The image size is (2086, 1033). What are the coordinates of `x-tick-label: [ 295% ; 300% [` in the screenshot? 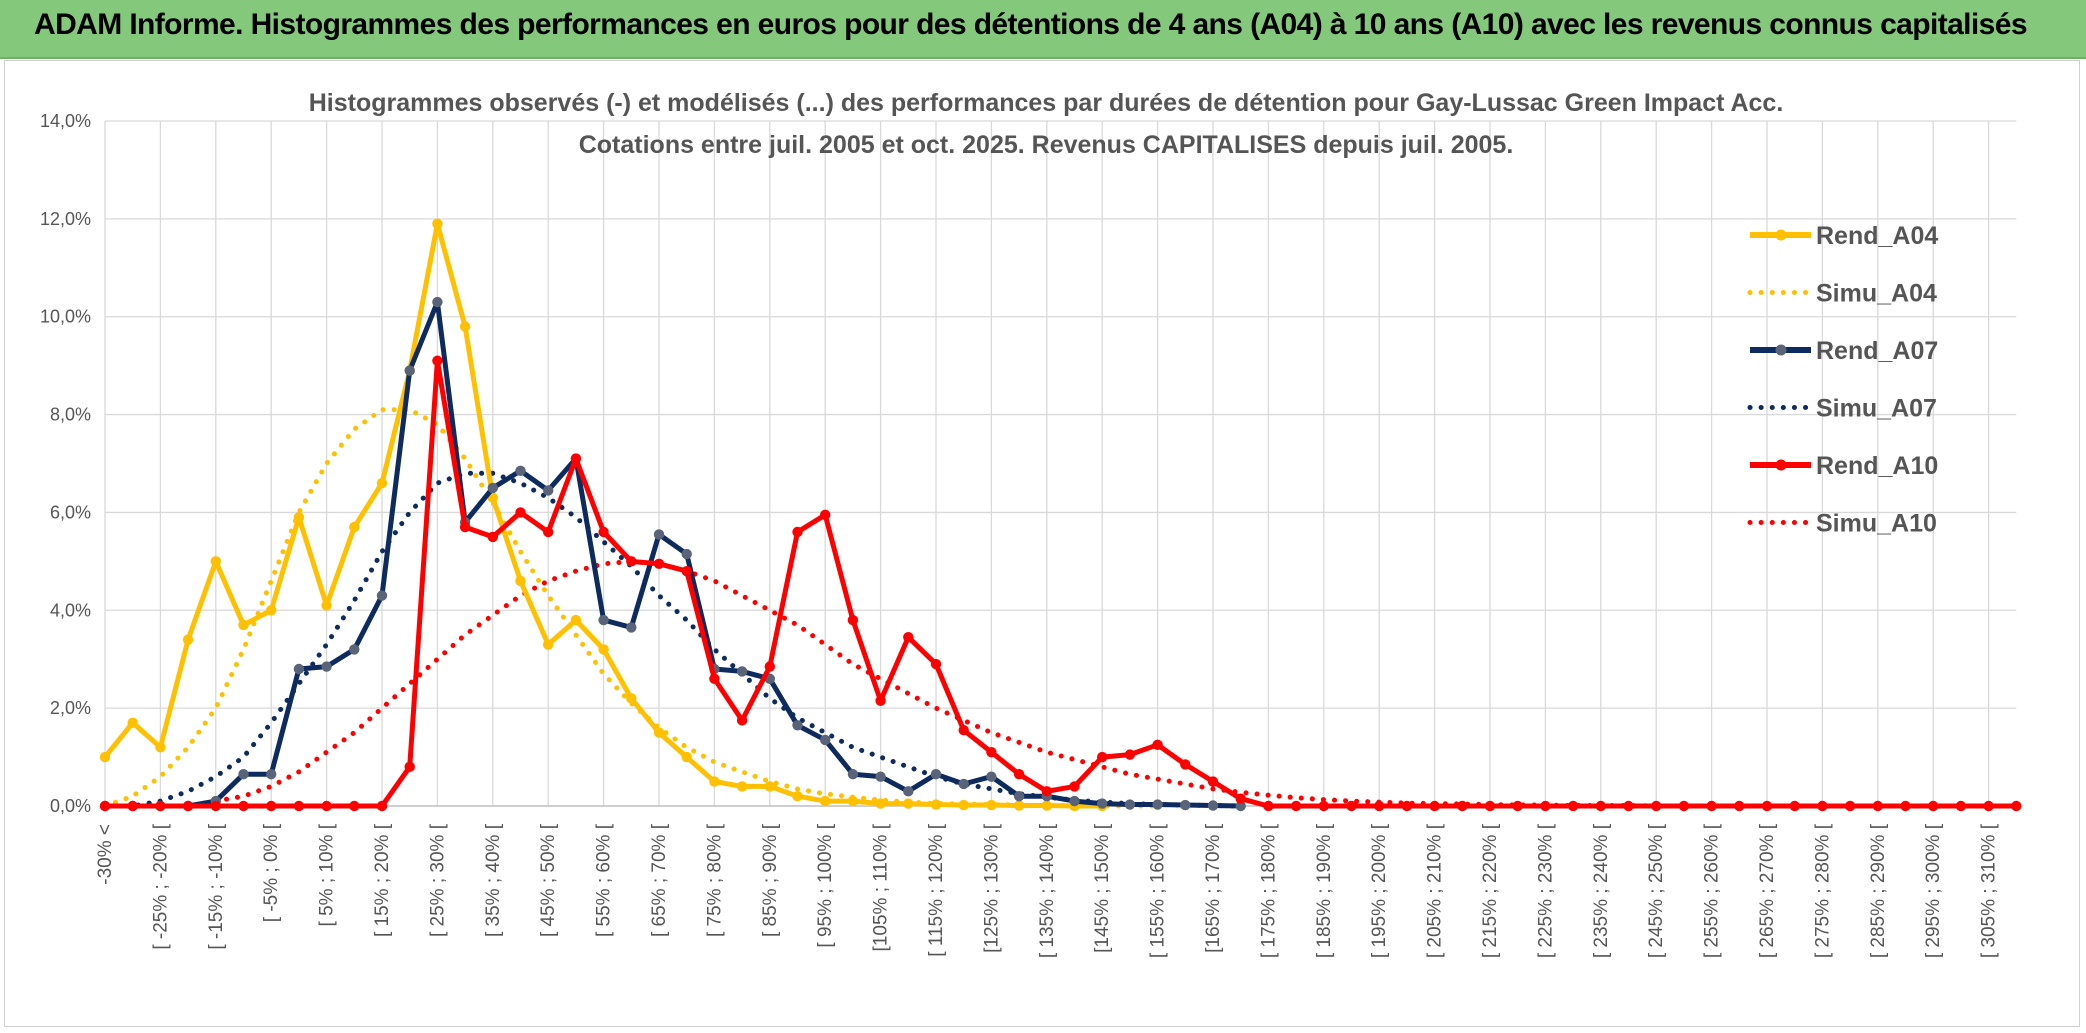 It's located at (1933, 890).